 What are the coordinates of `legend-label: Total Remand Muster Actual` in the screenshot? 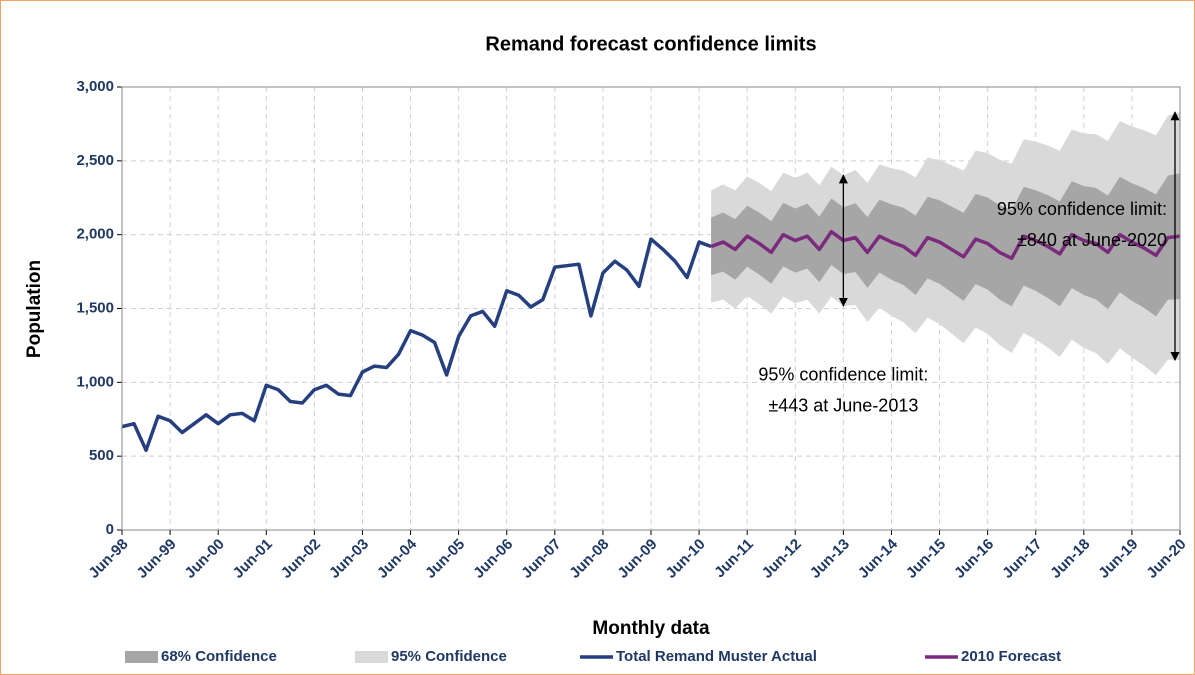 It's located at (716, 656).